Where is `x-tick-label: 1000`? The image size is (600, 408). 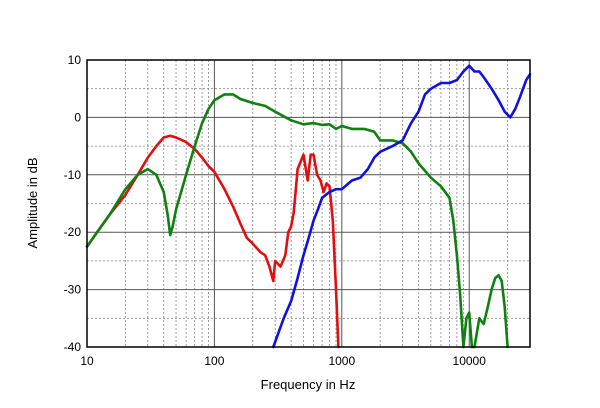 x-tick-label: 1000 is located at coordinates (341, 361).